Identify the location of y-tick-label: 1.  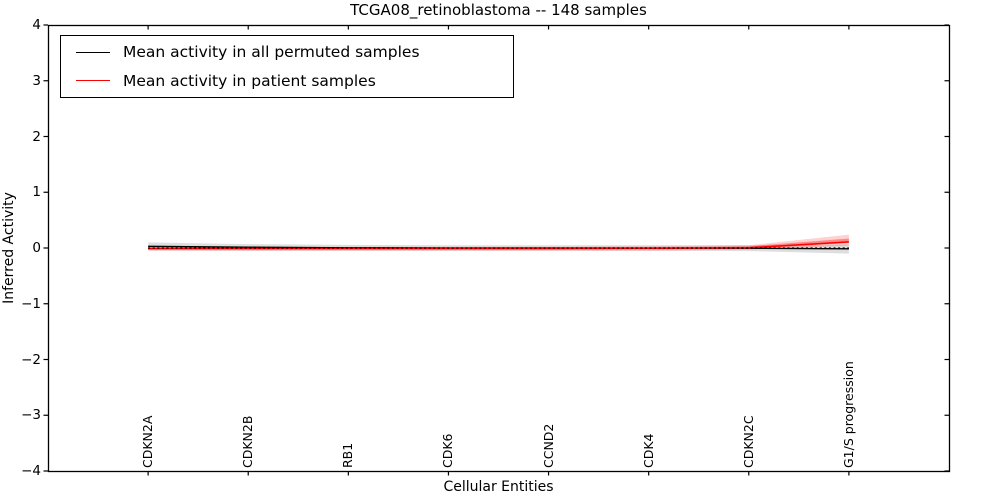
(36, 192).